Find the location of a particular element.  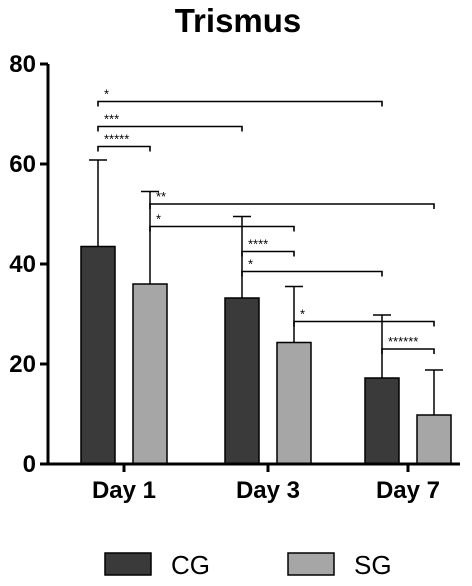

y-tick-label-80: 80 is located at coordinates (22, 64).